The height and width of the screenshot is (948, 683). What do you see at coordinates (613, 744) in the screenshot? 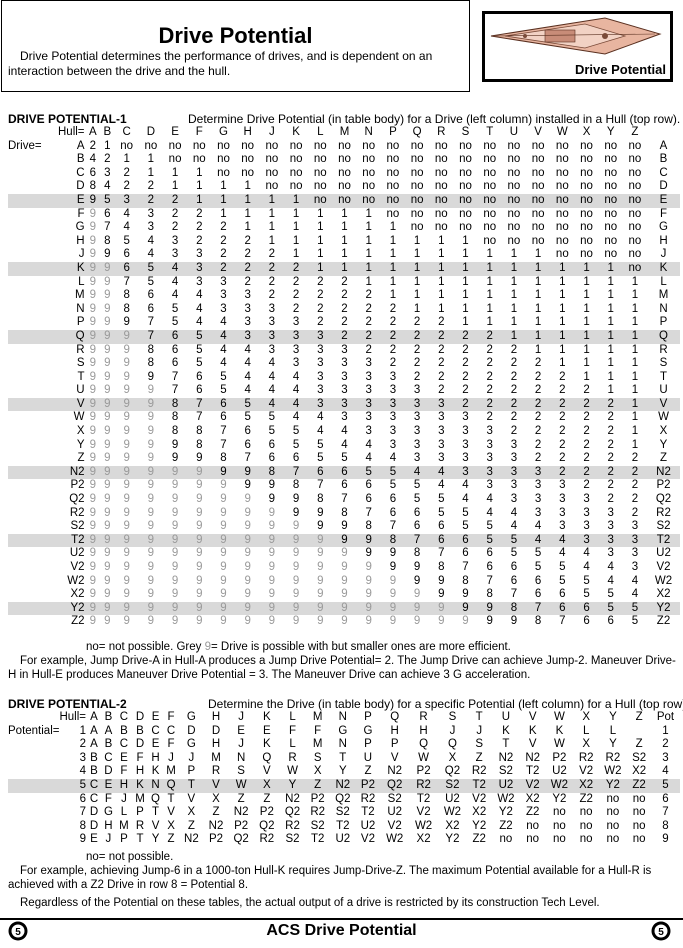
I see `table-cell: Y` at bounding box center [613, 744].